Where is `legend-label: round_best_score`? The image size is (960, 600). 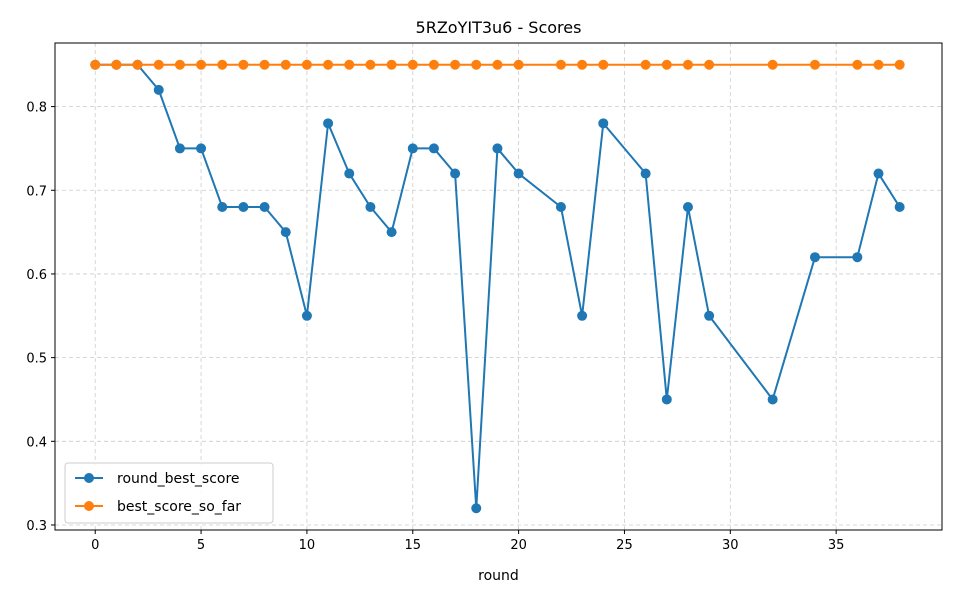 legend-label: round_best_score is located at coordinates (178, 479).